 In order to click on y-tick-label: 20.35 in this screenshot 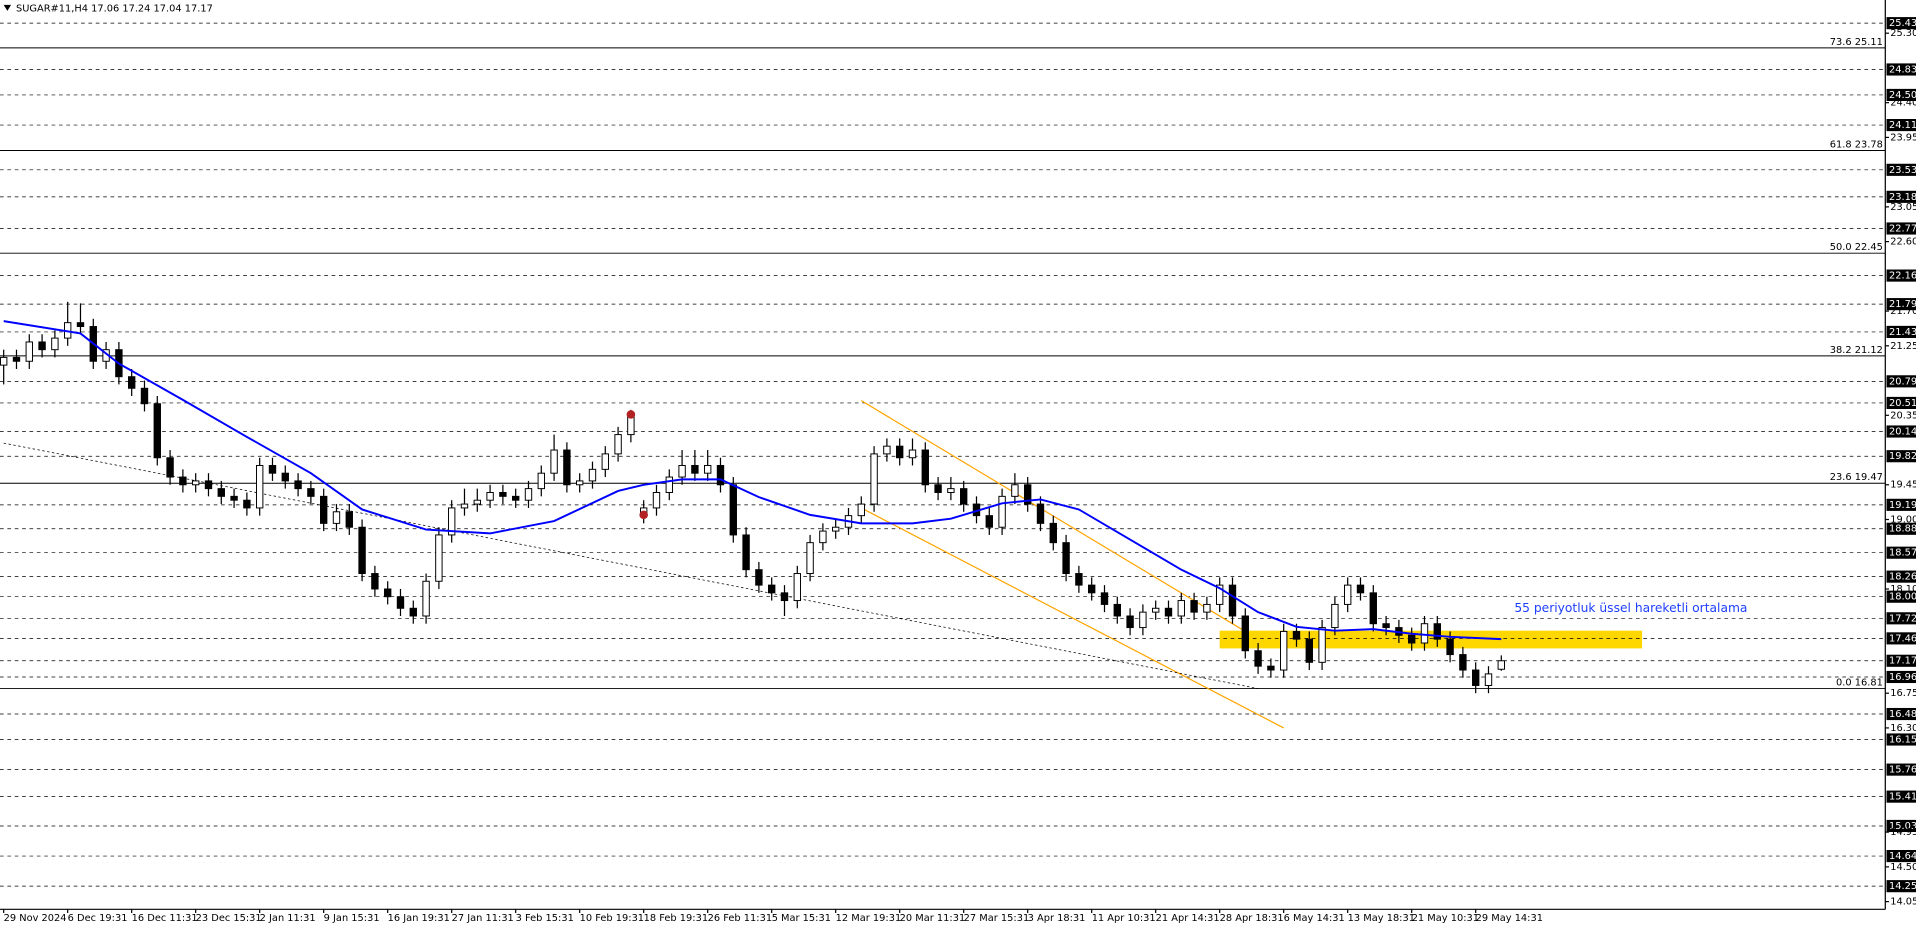, I will do `click(1903, 415)`.